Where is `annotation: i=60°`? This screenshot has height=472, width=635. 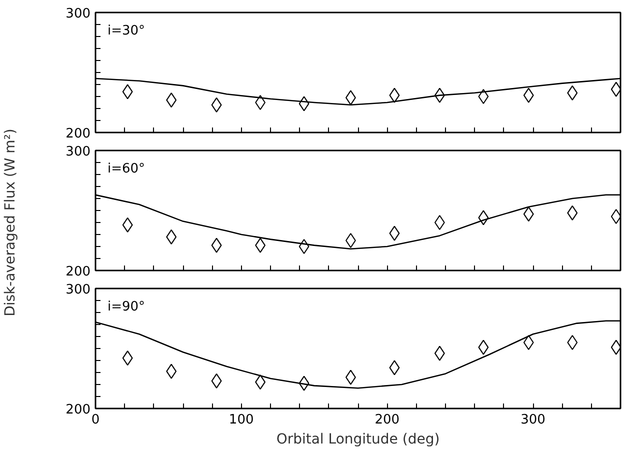
annotation: i=60° is located at coordinates (127, 169).